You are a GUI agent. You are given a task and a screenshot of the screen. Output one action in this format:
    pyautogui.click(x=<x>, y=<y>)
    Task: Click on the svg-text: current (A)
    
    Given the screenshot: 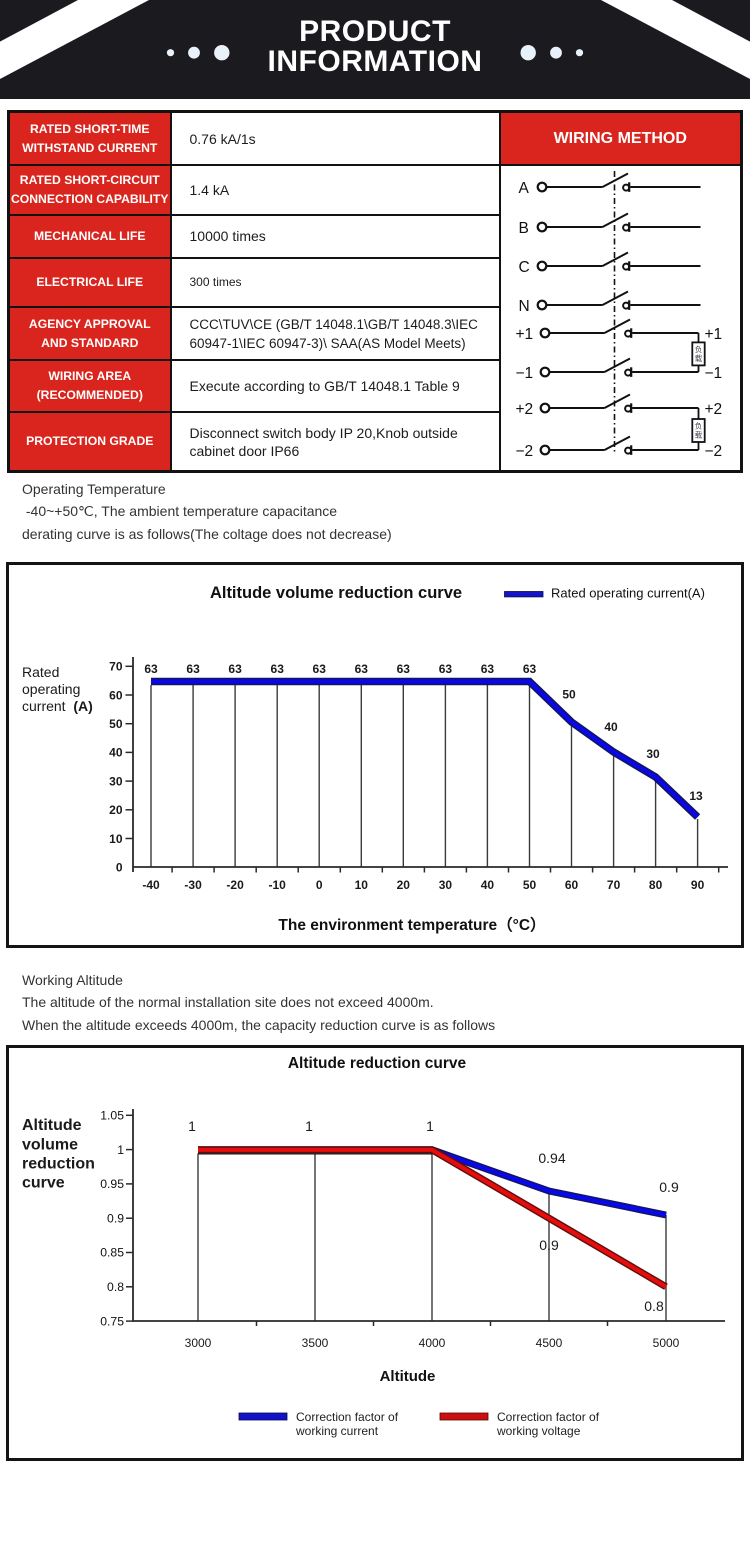 What is the action you would take?
    pyautogui.click(x=57, y=706)
    